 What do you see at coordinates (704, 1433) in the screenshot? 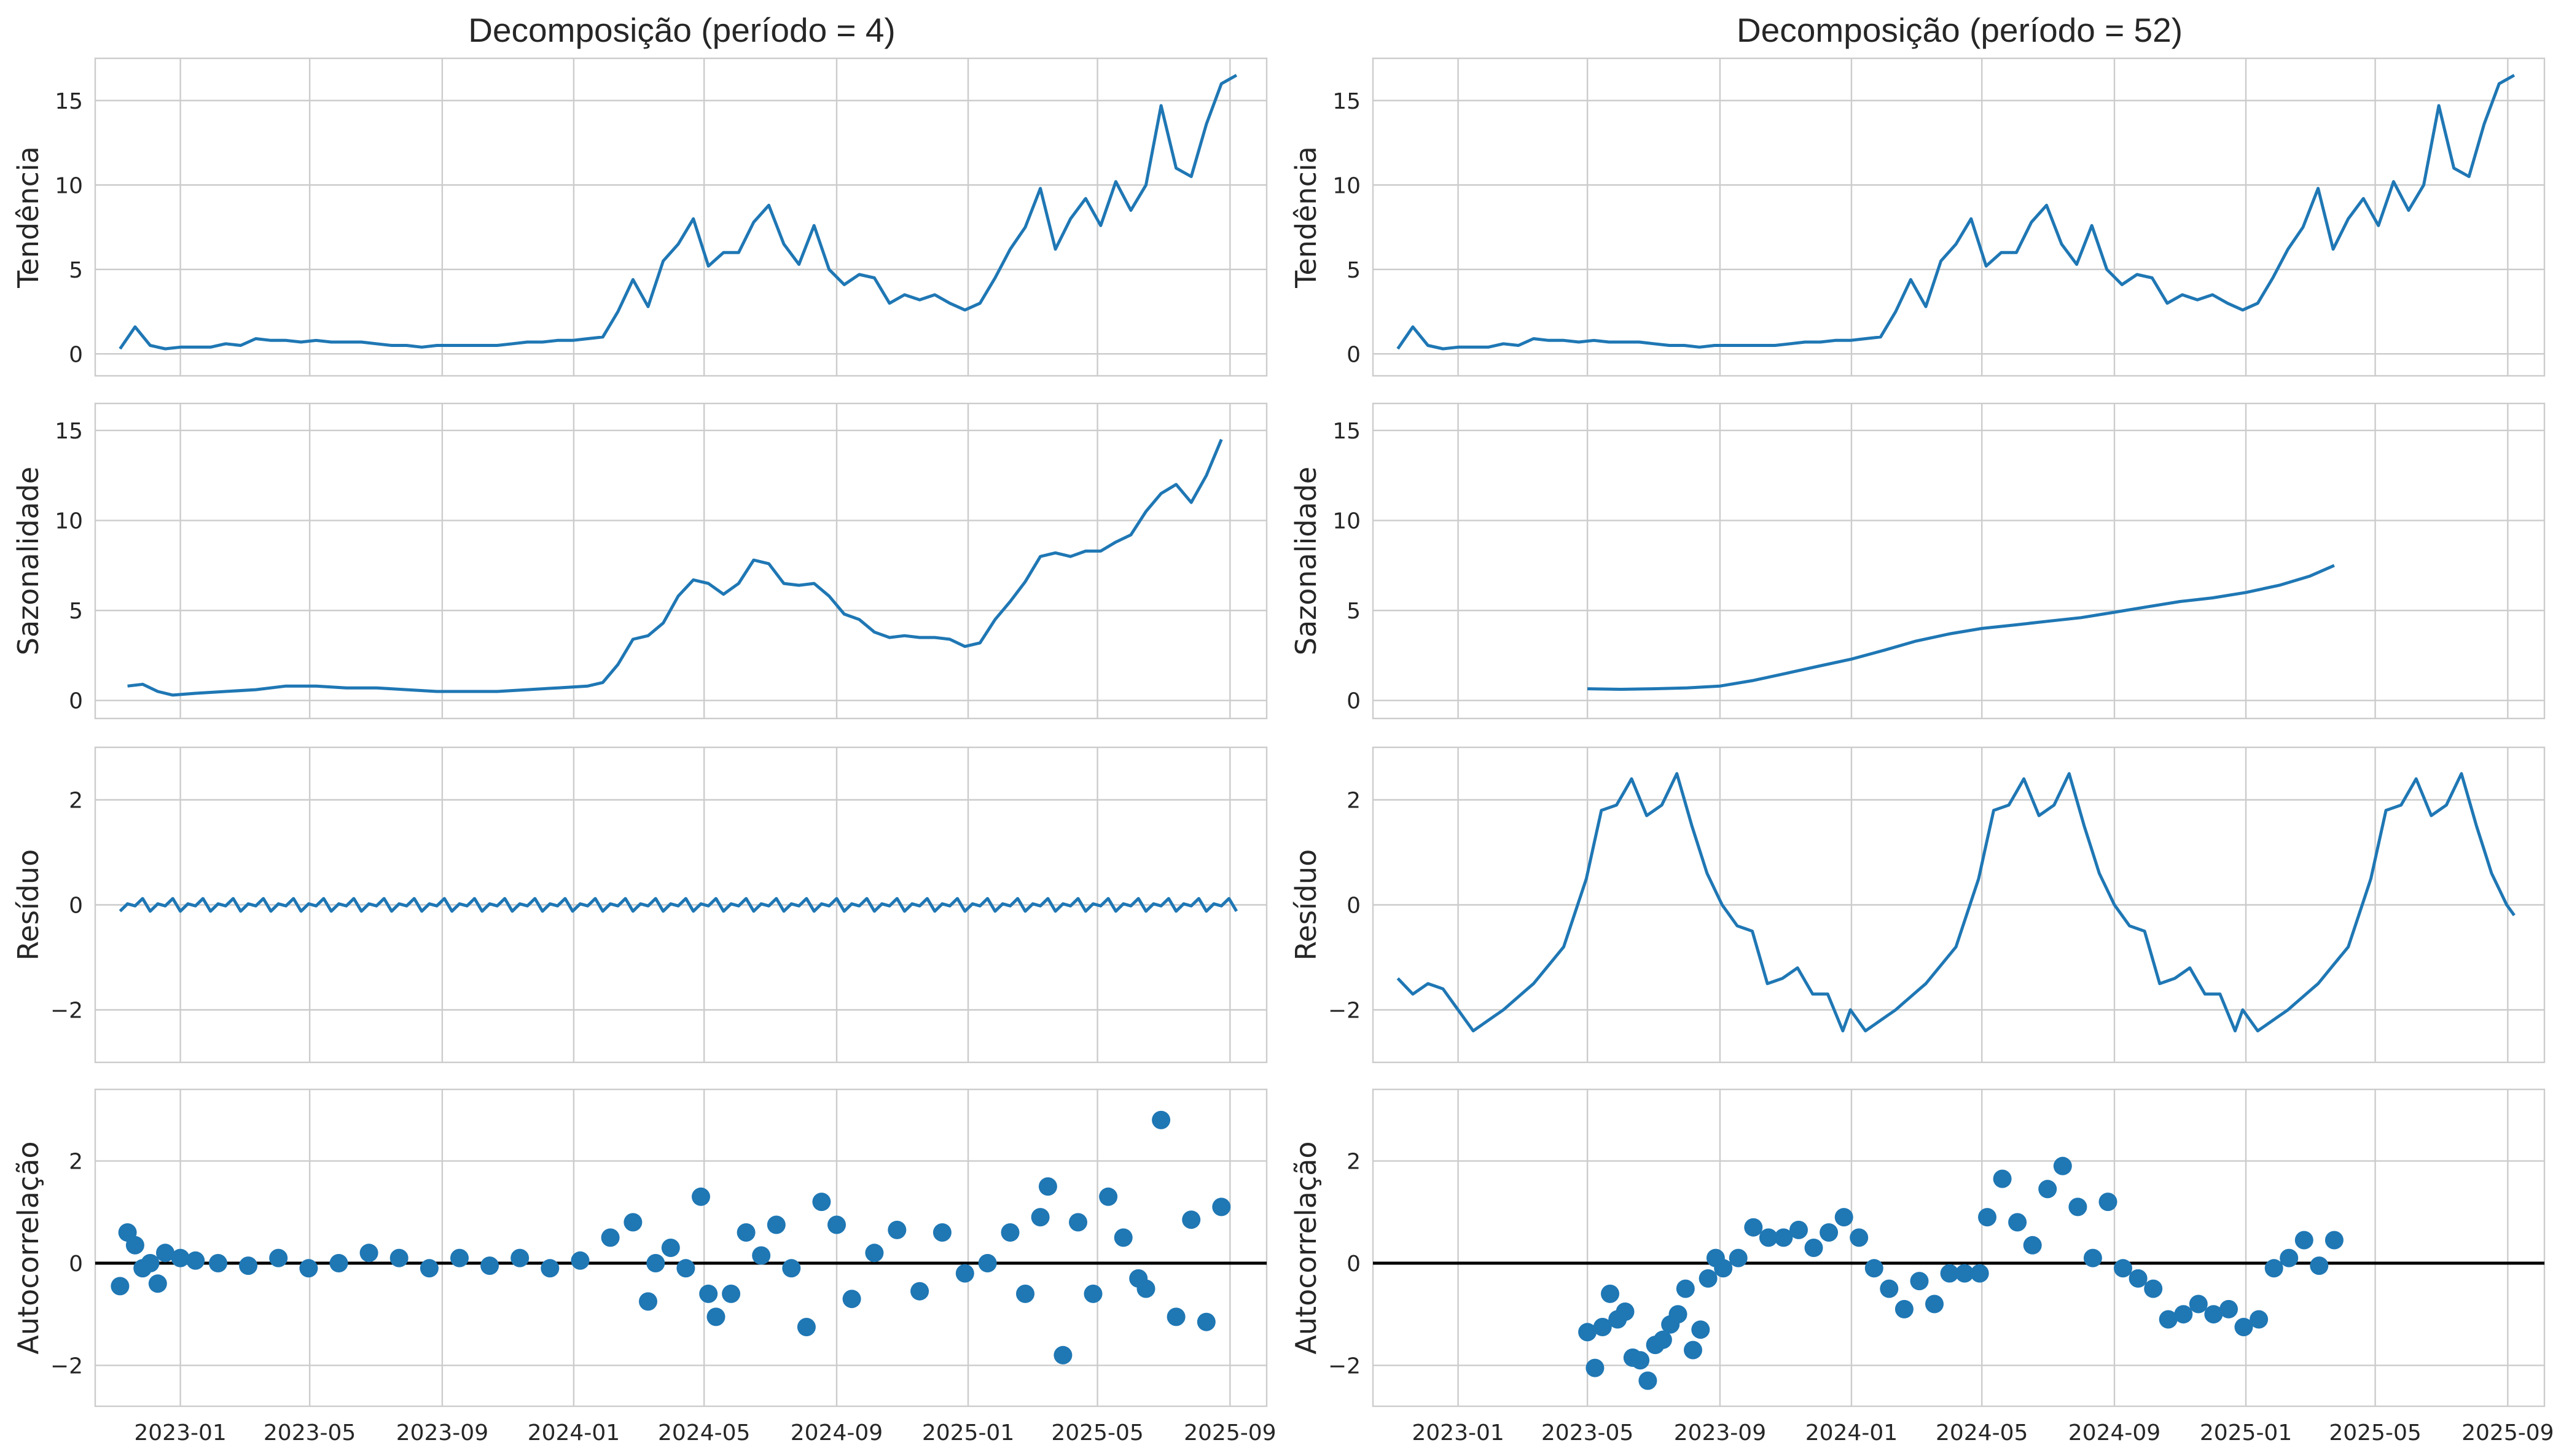
I see `x-tick-label: 2024-05` at bounding box center [704, 1433].